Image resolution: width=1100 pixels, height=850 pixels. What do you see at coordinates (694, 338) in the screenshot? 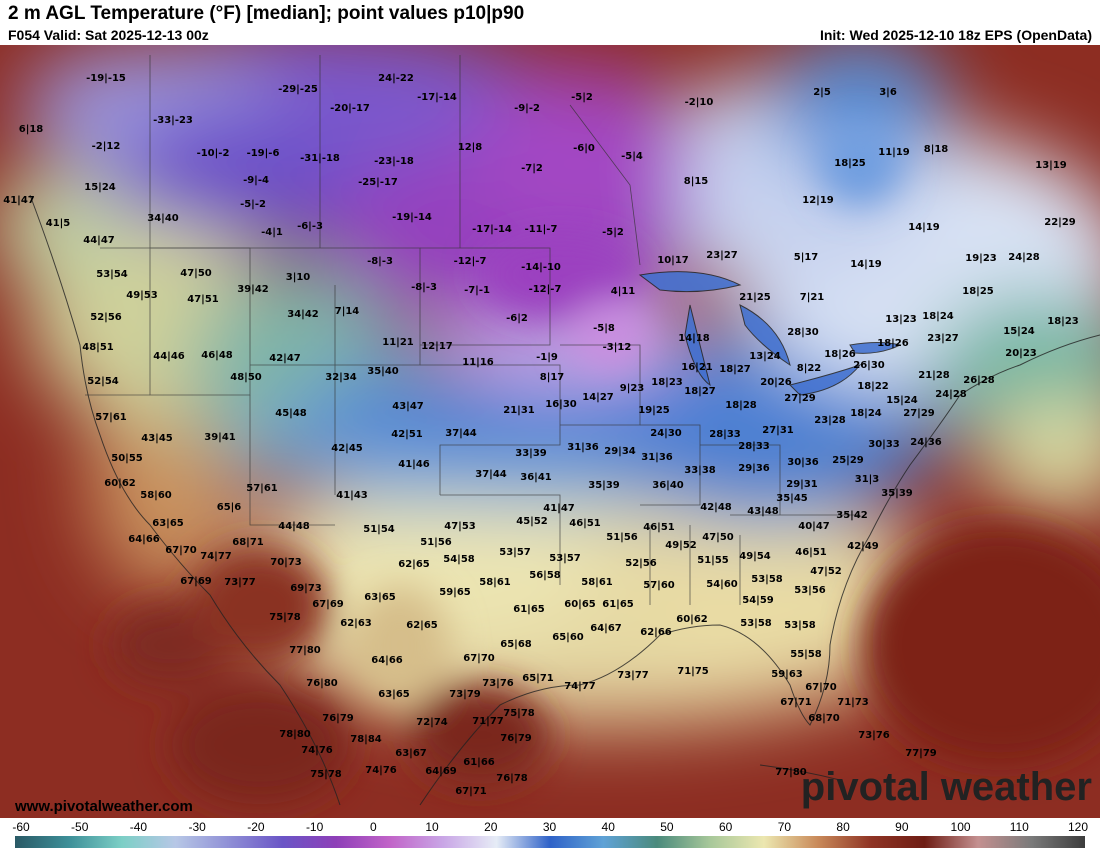
I see `point-value-label: 14|18` at bounding box center [694, 338].